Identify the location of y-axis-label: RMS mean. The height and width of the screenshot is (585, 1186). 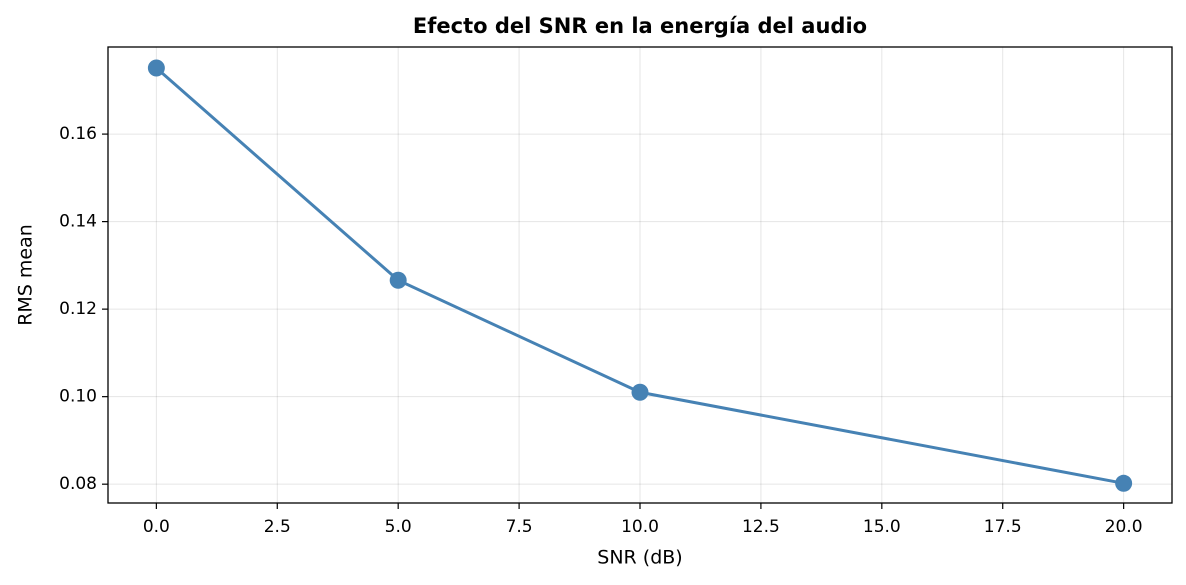
(26, 275).